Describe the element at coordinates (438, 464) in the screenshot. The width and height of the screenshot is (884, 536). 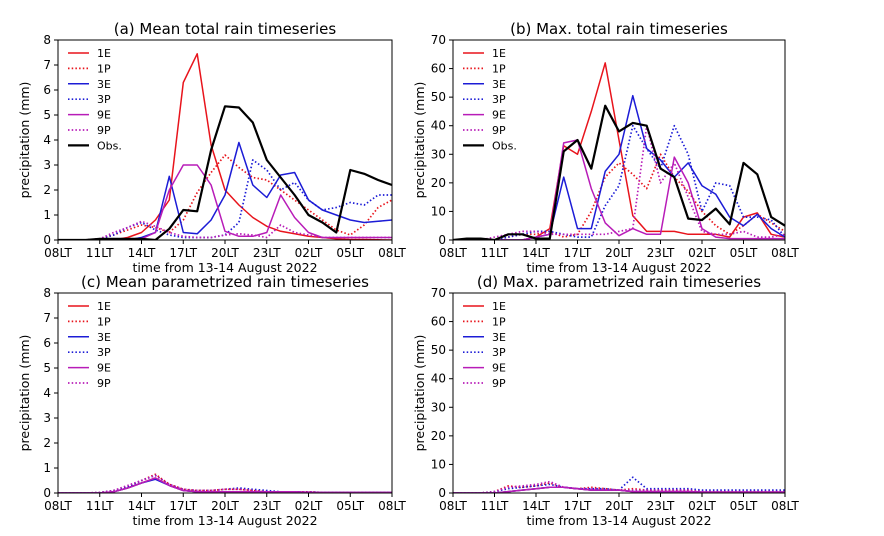
I see `y-tick-label: 10` at that location.